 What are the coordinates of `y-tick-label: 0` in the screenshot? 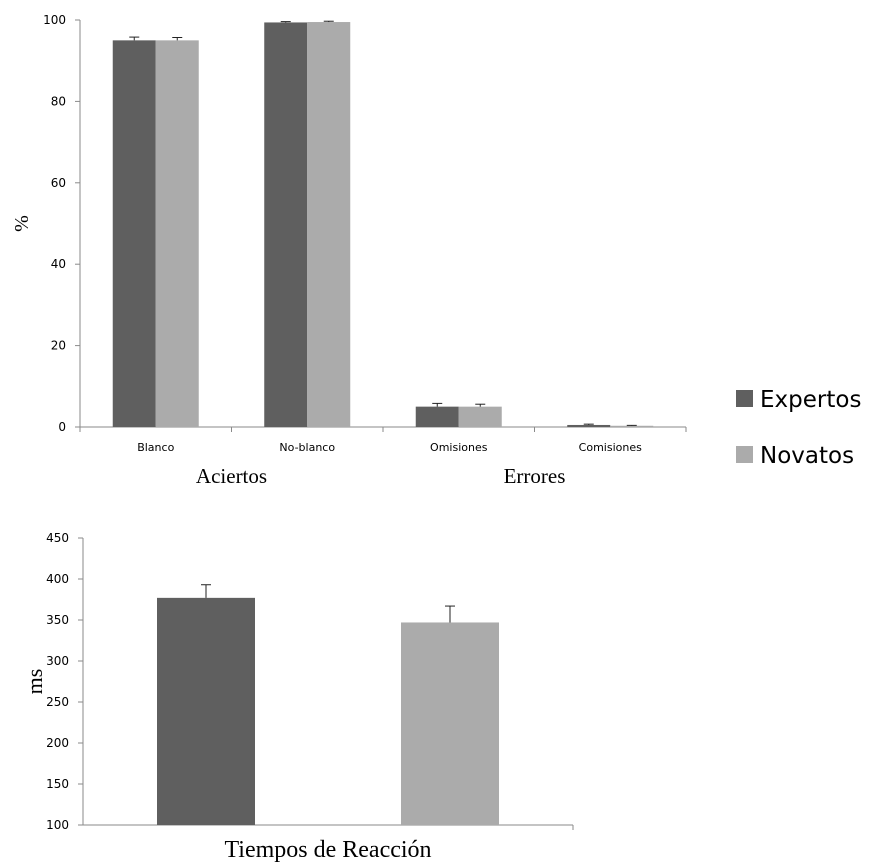 It's located at (62, 427).